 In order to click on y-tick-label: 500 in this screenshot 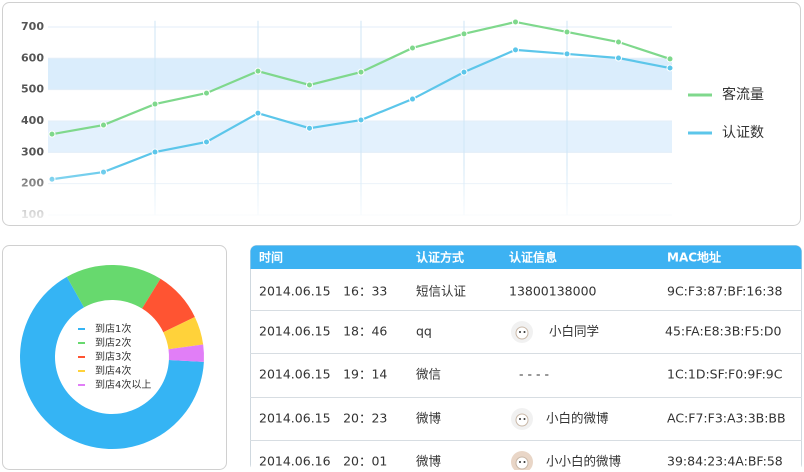, I will do `click(32, 89)`.